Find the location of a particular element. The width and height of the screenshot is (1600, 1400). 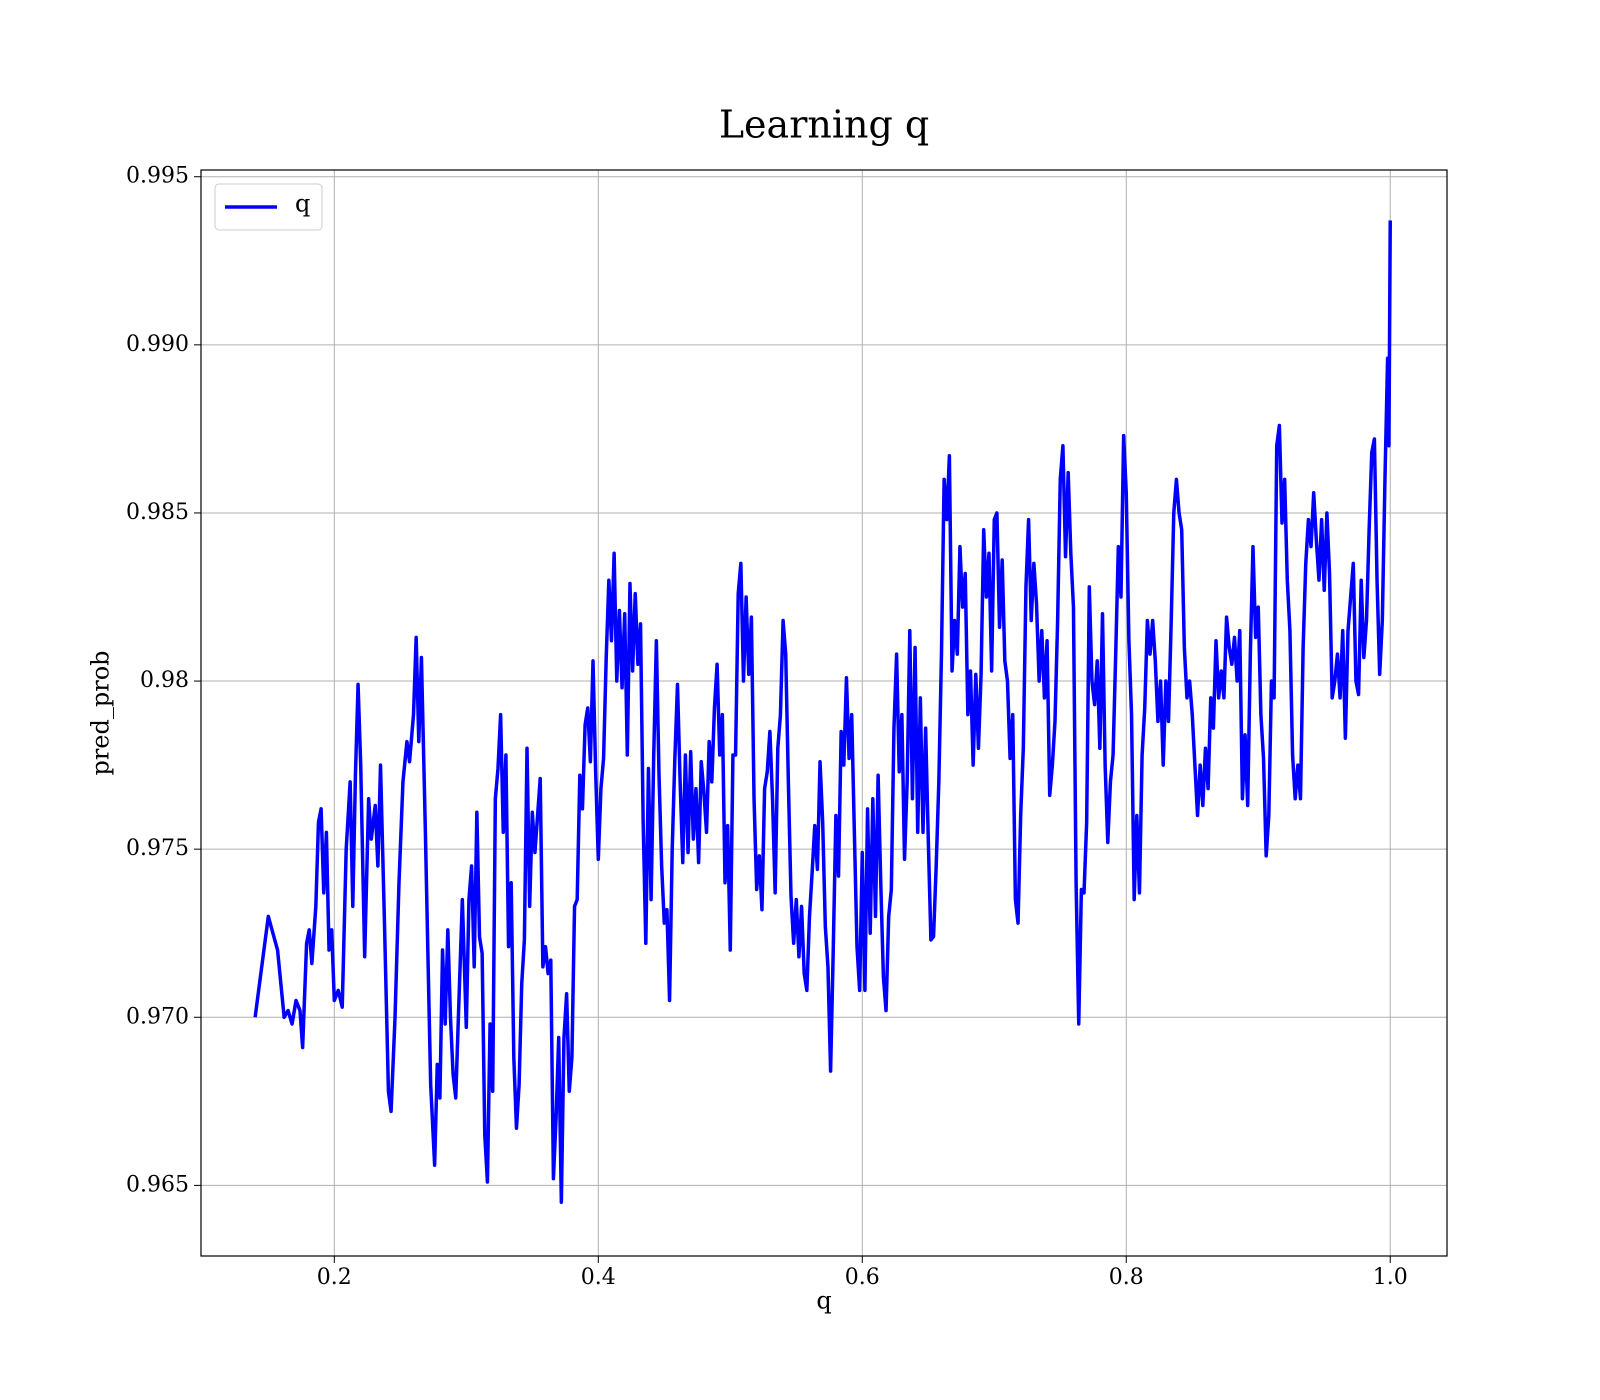

x-tick-label: 1.0 is located at coordinates (1390, 1277).